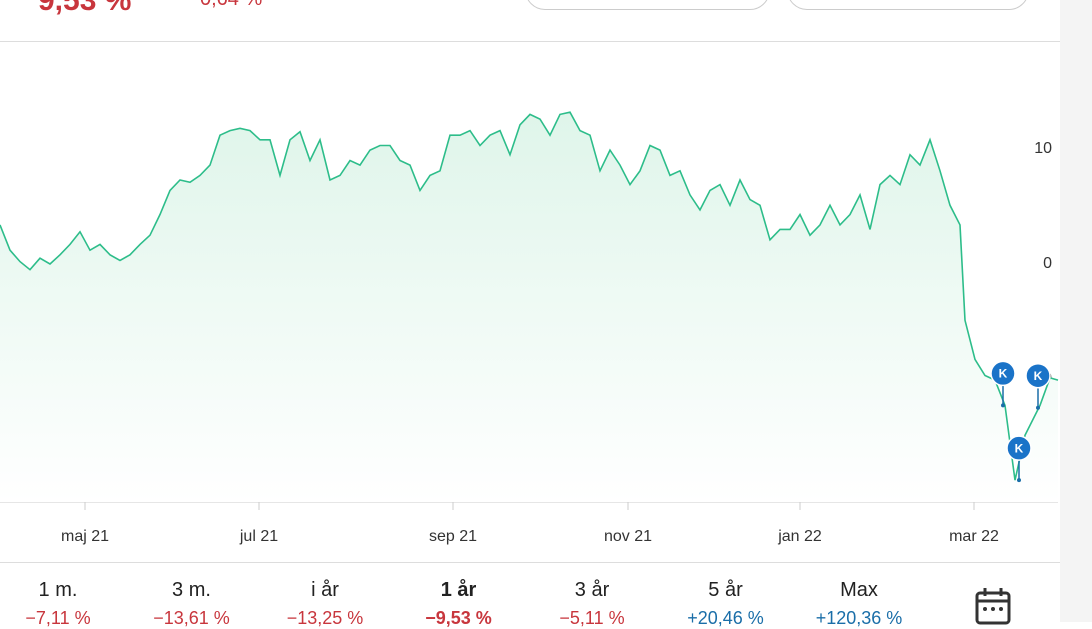 This screenshot has width=1092, height=629. Describe the element at coordinates (530, 21) in the screenshot. I see `summary-bar: 9,53 % 0,64 %` at that location.